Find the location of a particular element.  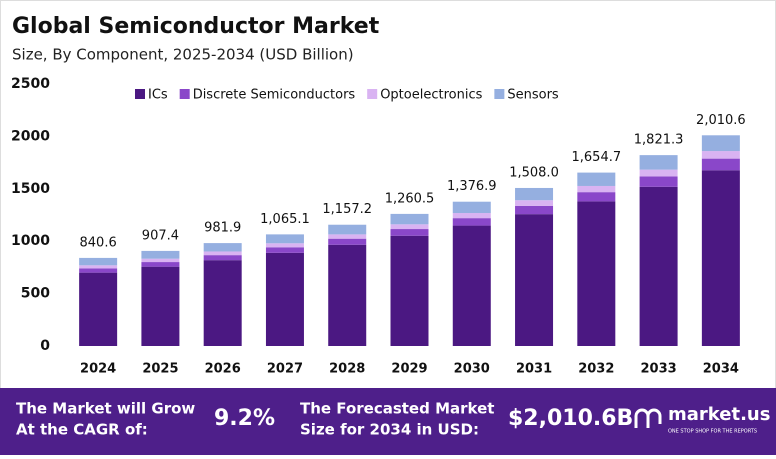

y-tick-label: 2000 is located at coordinates (30, 136).